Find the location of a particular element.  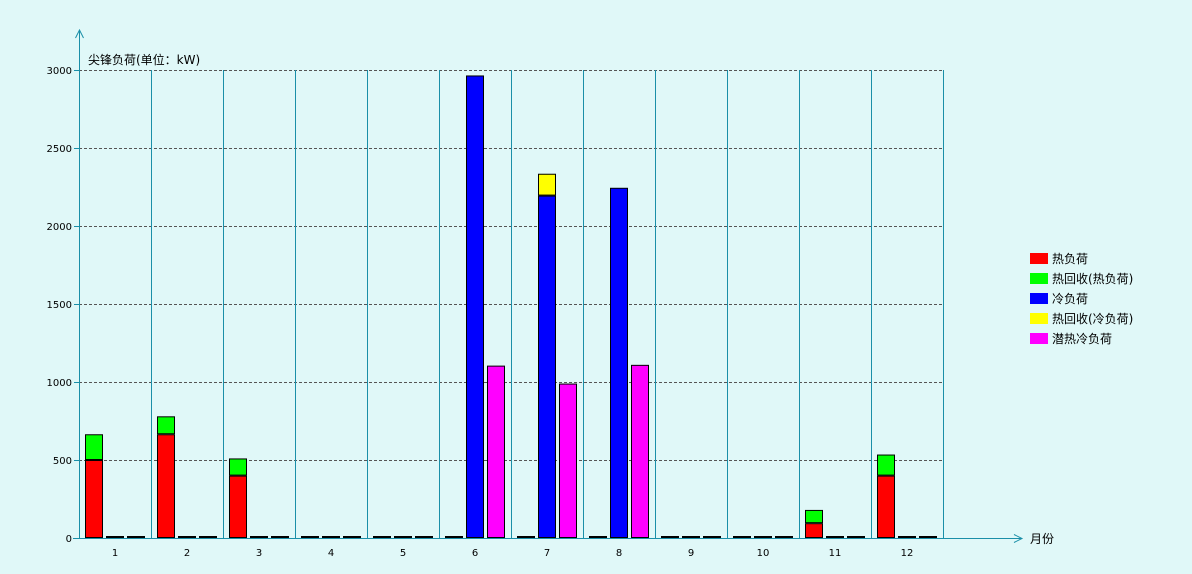

legend-item: 热回收(热负荷) is located at coordinates (1081, 279).